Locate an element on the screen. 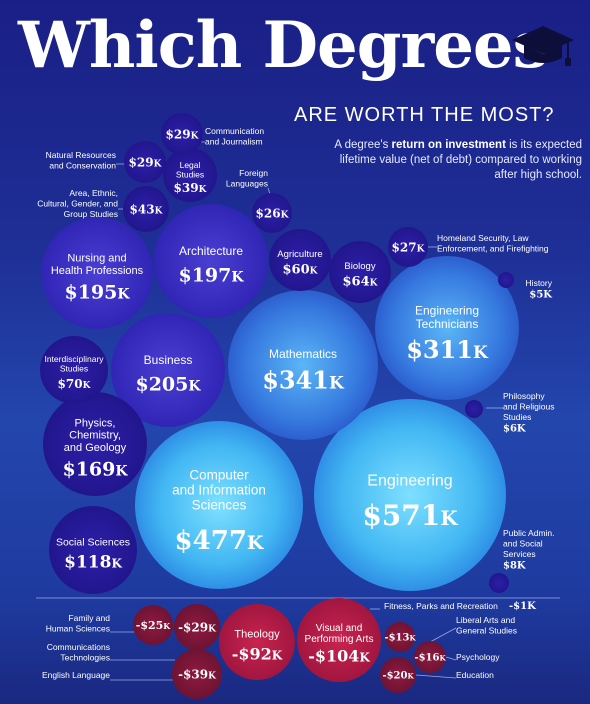 The height and width of the screenshot is (704, 590). bubble-family-and-human-sciences is located at coordinates (153, 625).